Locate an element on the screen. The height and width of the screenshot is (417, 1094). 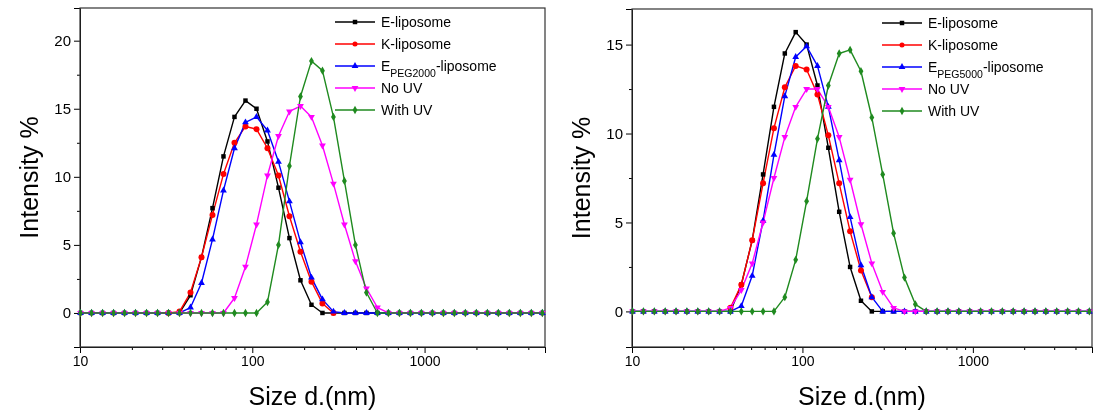
y-tick-label: 20 is located at coordinates (62, 40).